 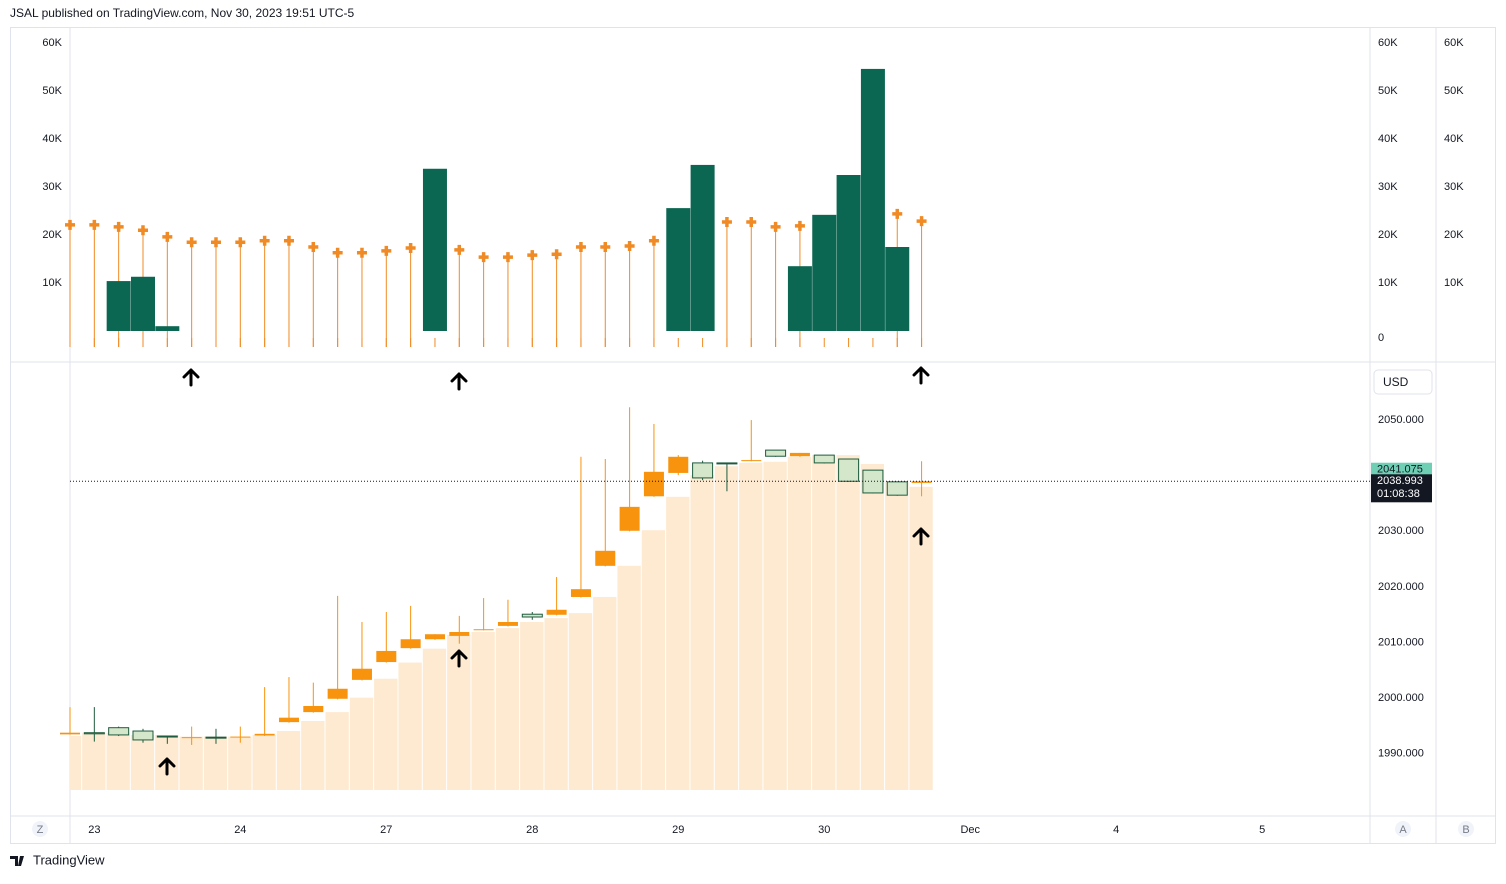 What do you see at coordinates (1401, 469) in the screenshot?
I see `mark-price-badge` at bounding box center [1401, 469].